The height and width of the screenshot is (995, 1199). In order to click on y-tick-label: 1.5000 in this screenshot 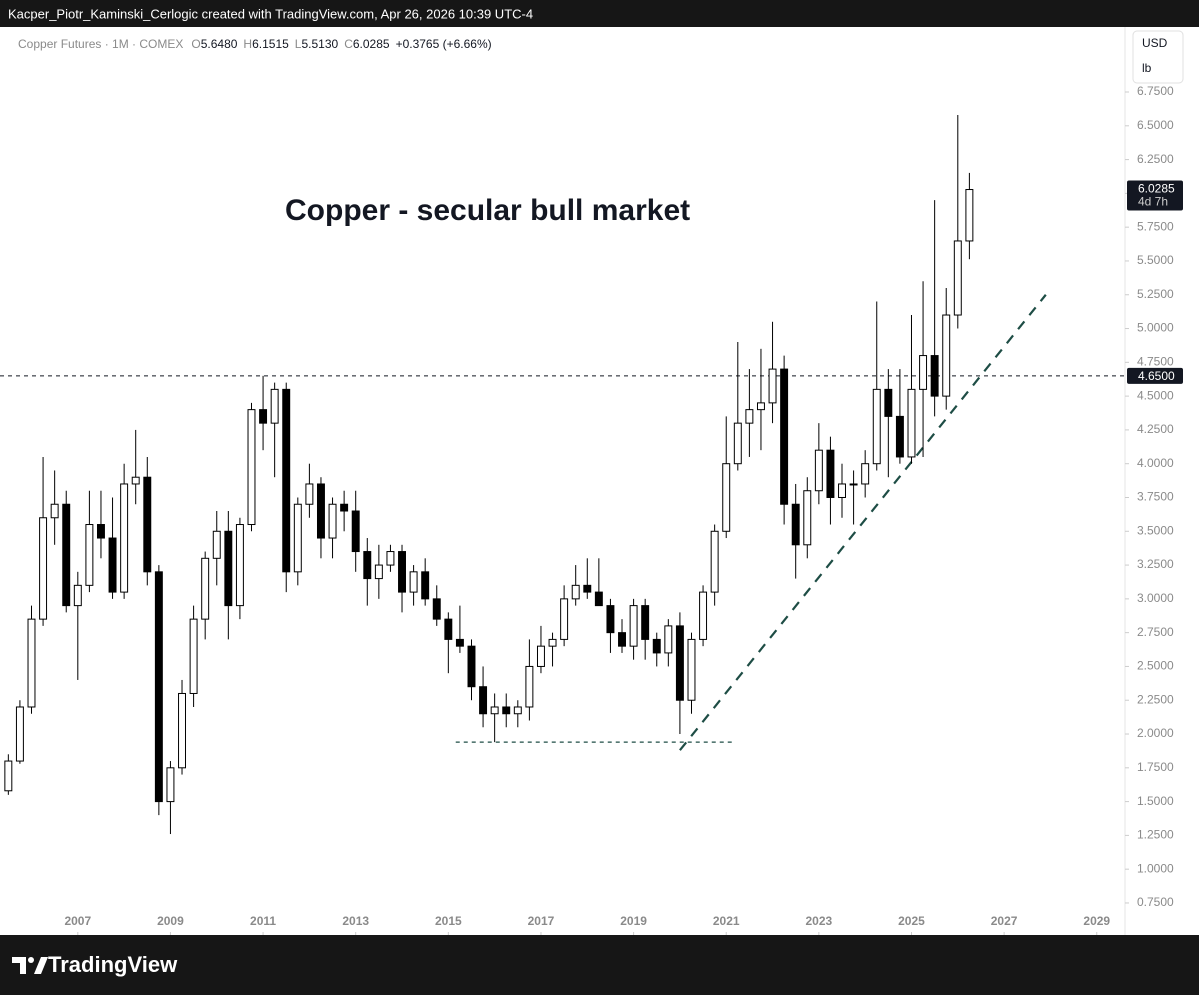, I will do `click(1155, 801)`.